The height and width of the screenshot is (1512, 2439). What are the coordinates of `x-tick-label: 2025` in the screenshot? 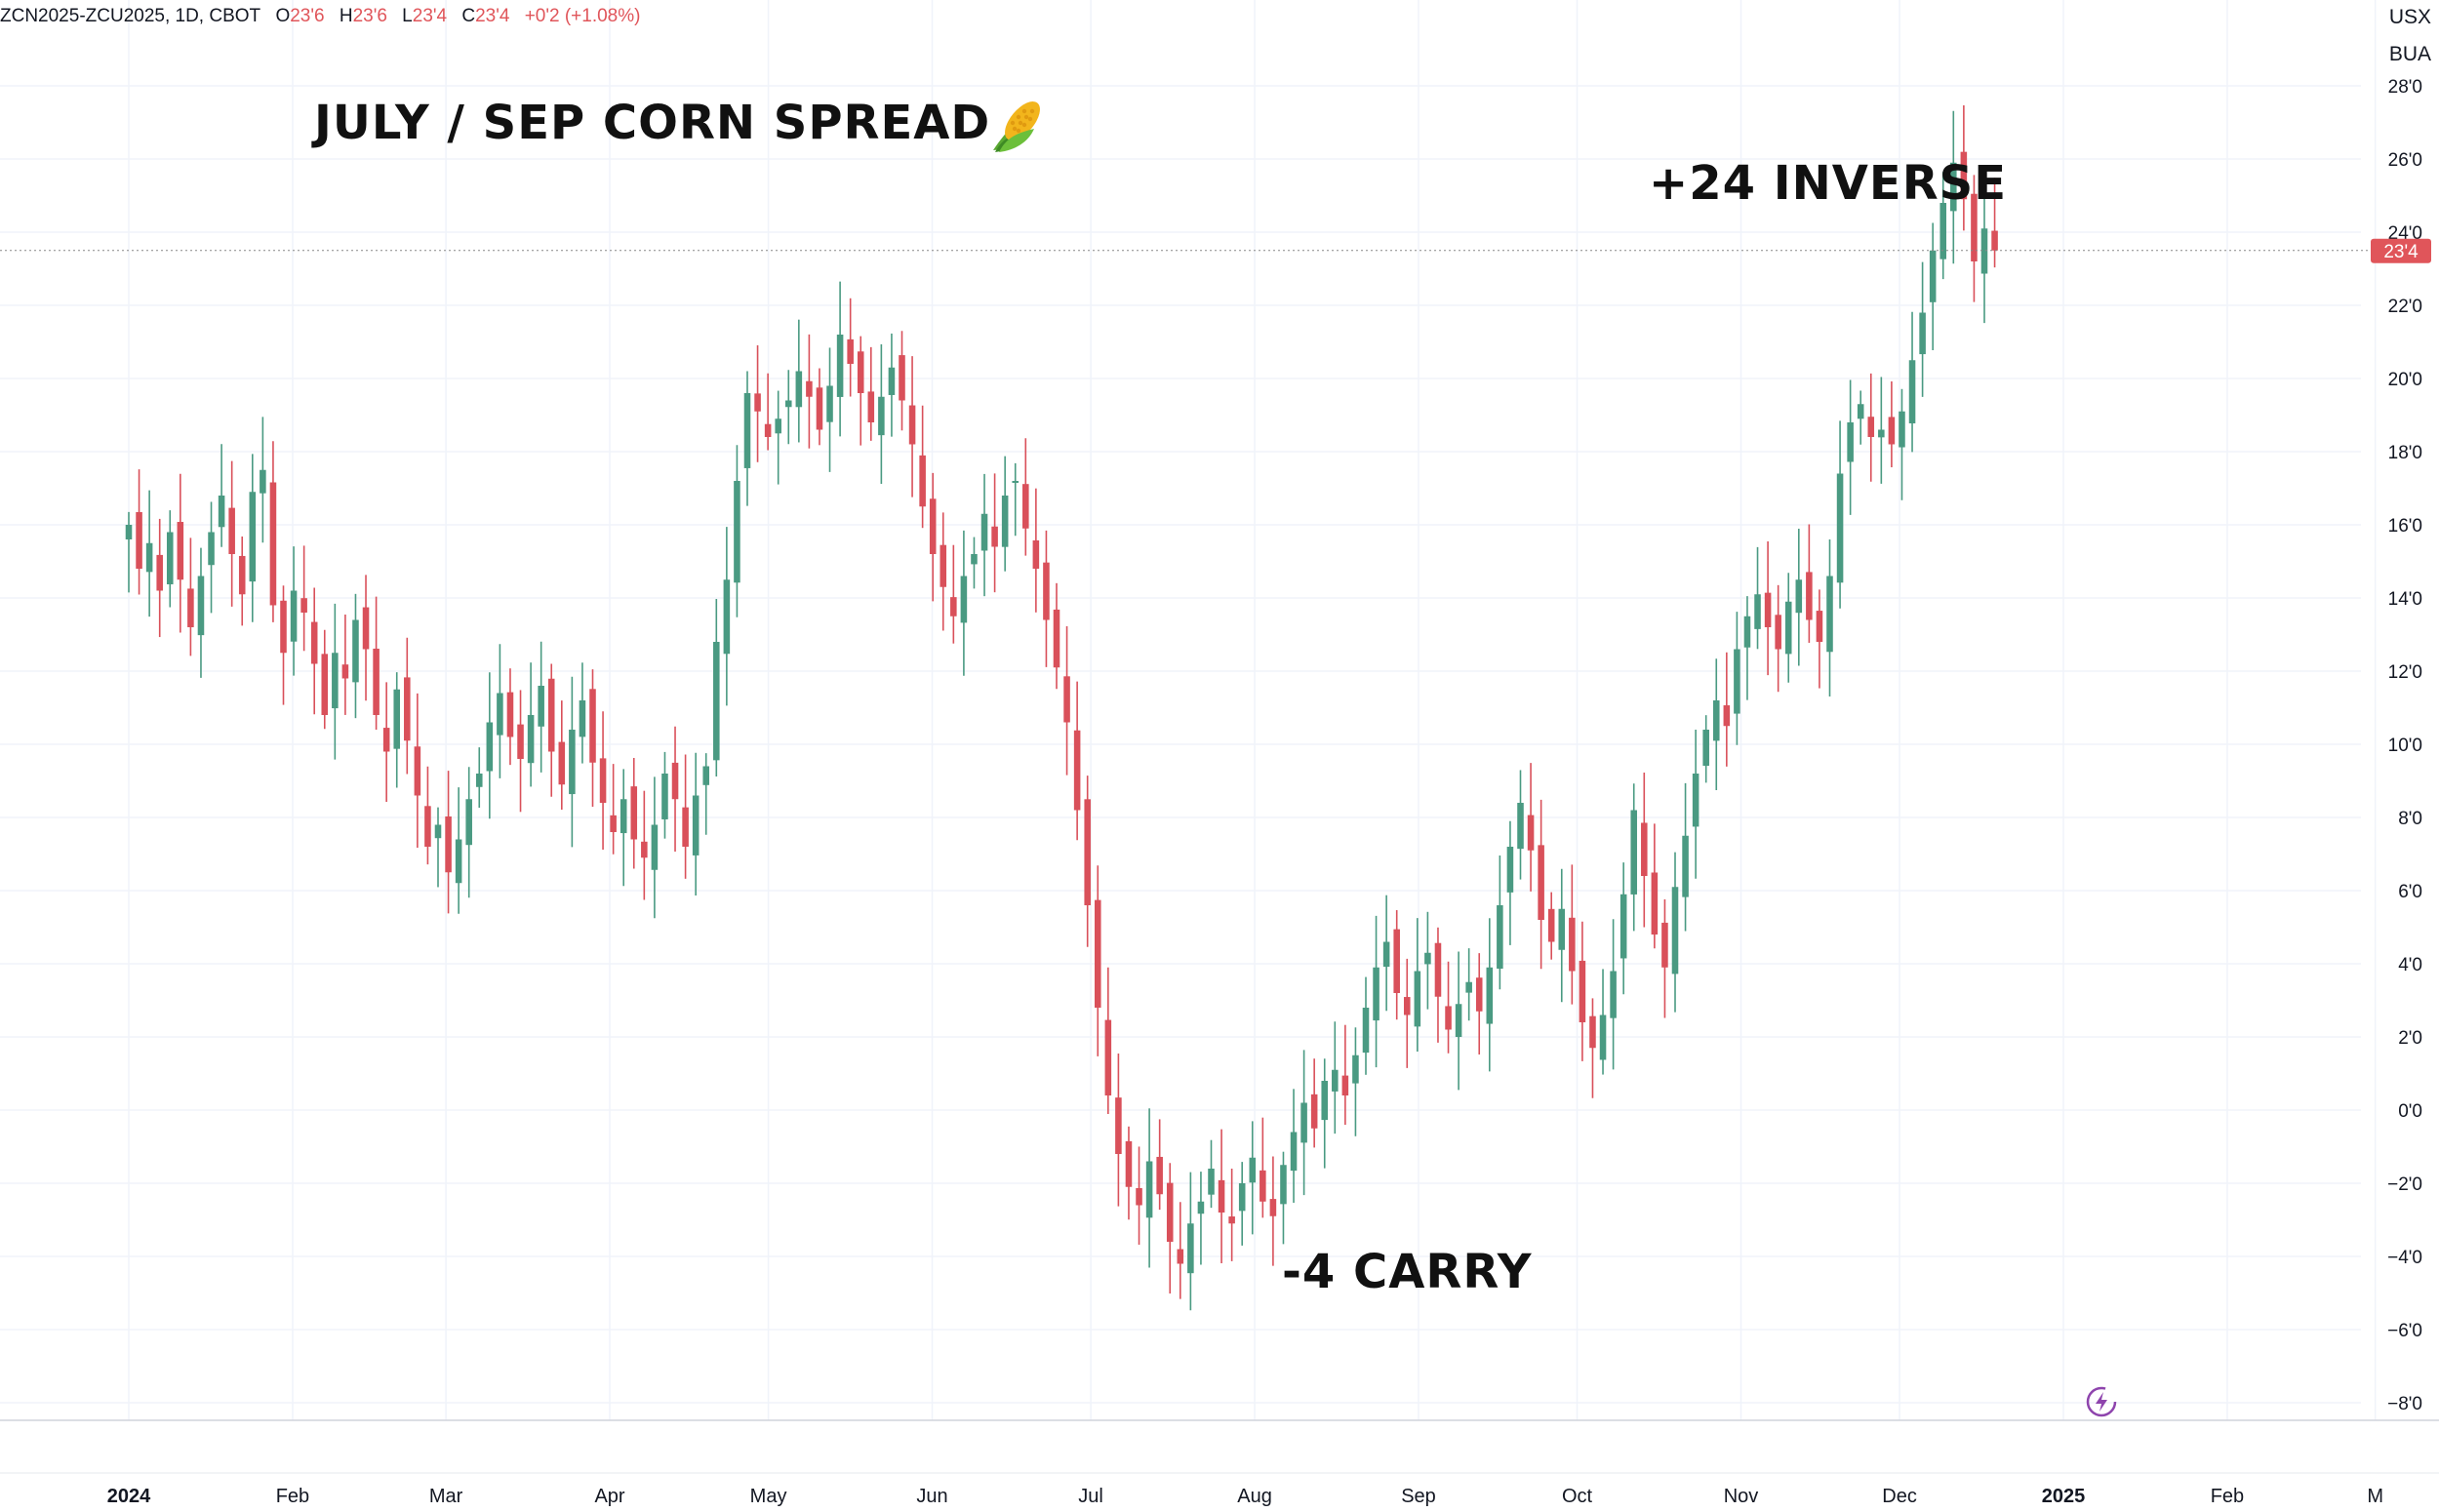 It's located at (2064, 1496).